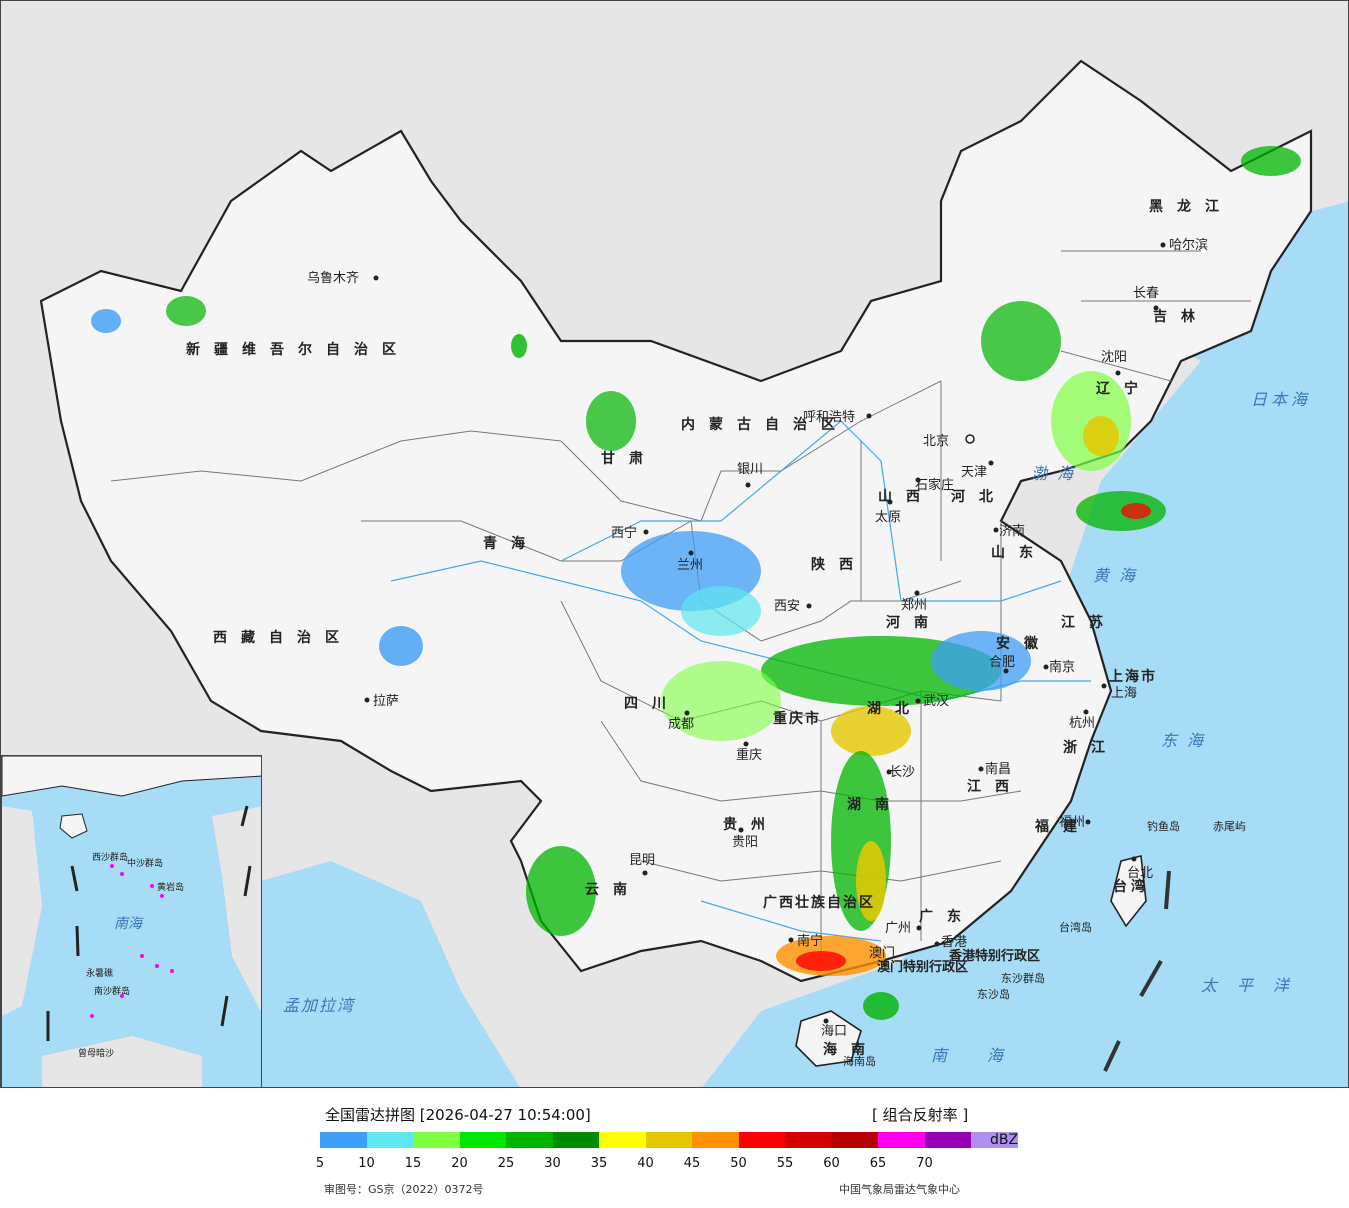 The height and width of the screenshot is (1208, 1349). I want to click on label-xinjiang: 新疆维吾尔自治区, so click(298, 349).